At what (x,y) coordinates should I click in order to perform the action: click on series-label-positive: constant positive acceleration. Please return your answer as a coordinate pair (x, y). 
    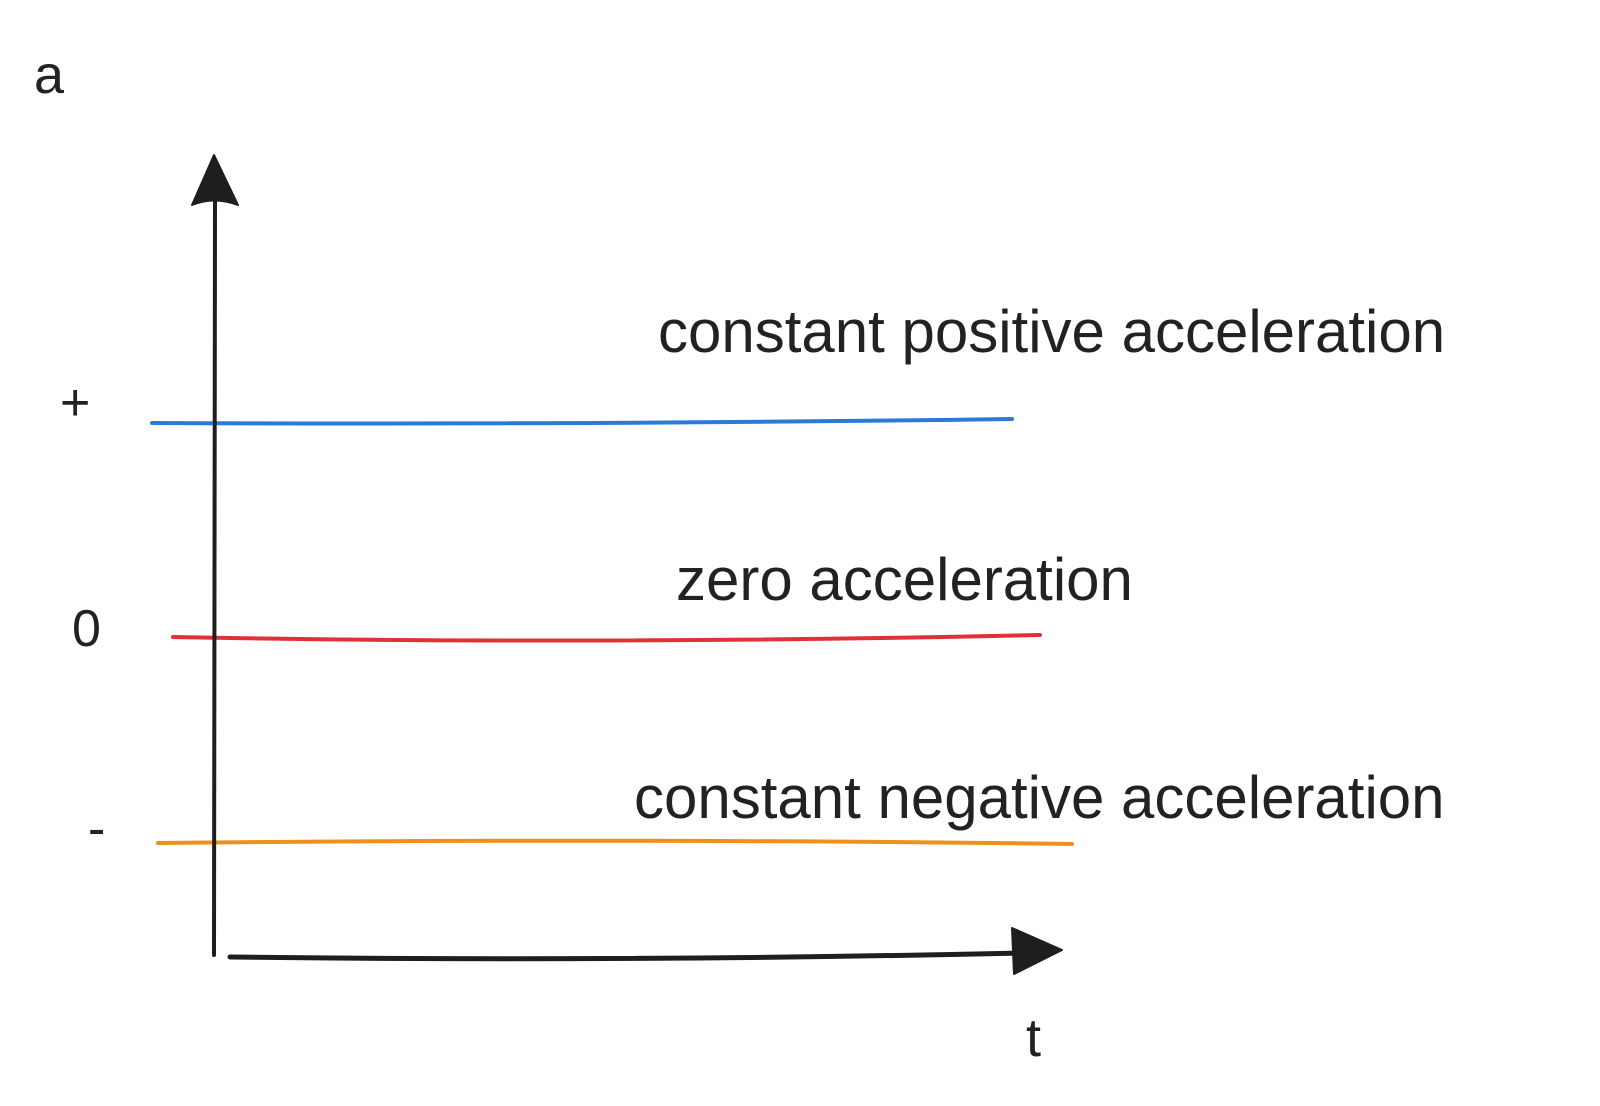
    Looking at the image, I should click on (1051, 331).